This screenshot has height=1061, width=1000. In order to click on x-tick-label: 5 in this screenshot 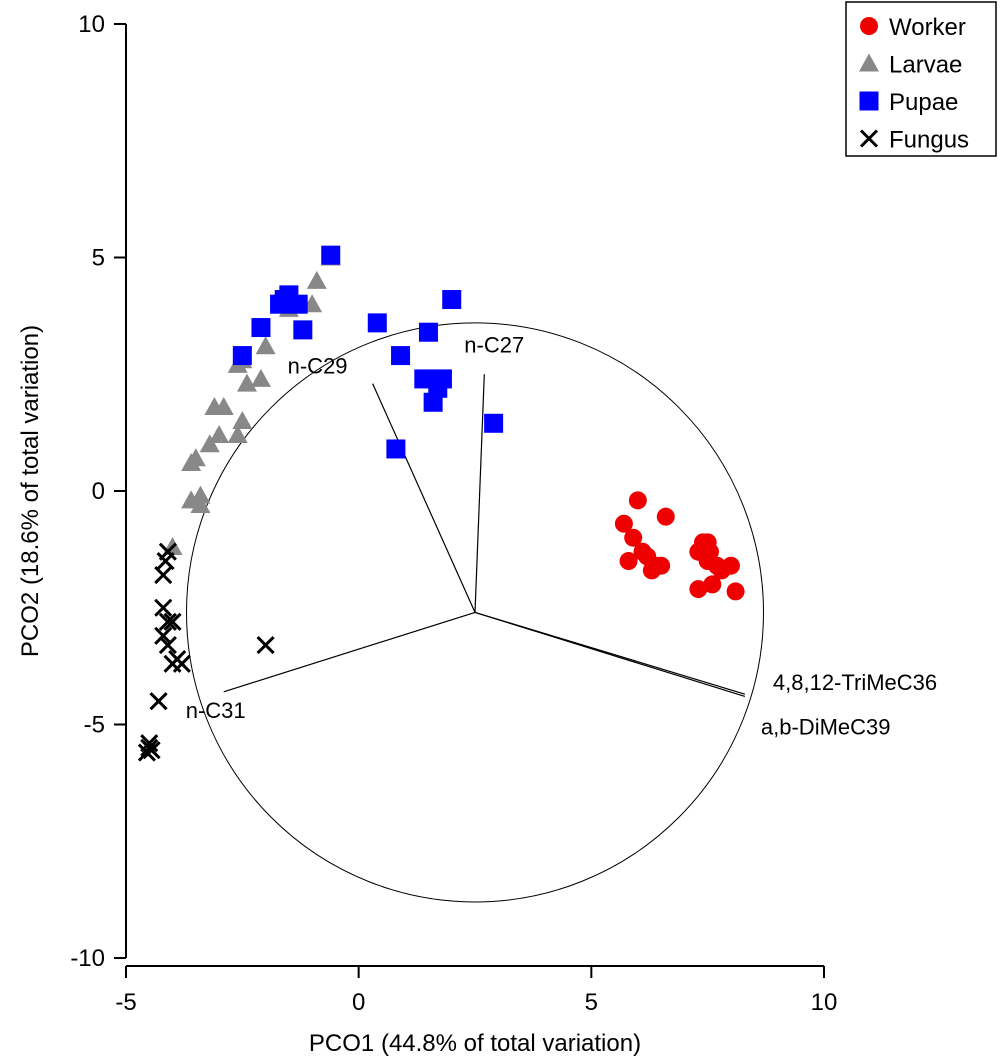, I will do `click(591, 1002)`.